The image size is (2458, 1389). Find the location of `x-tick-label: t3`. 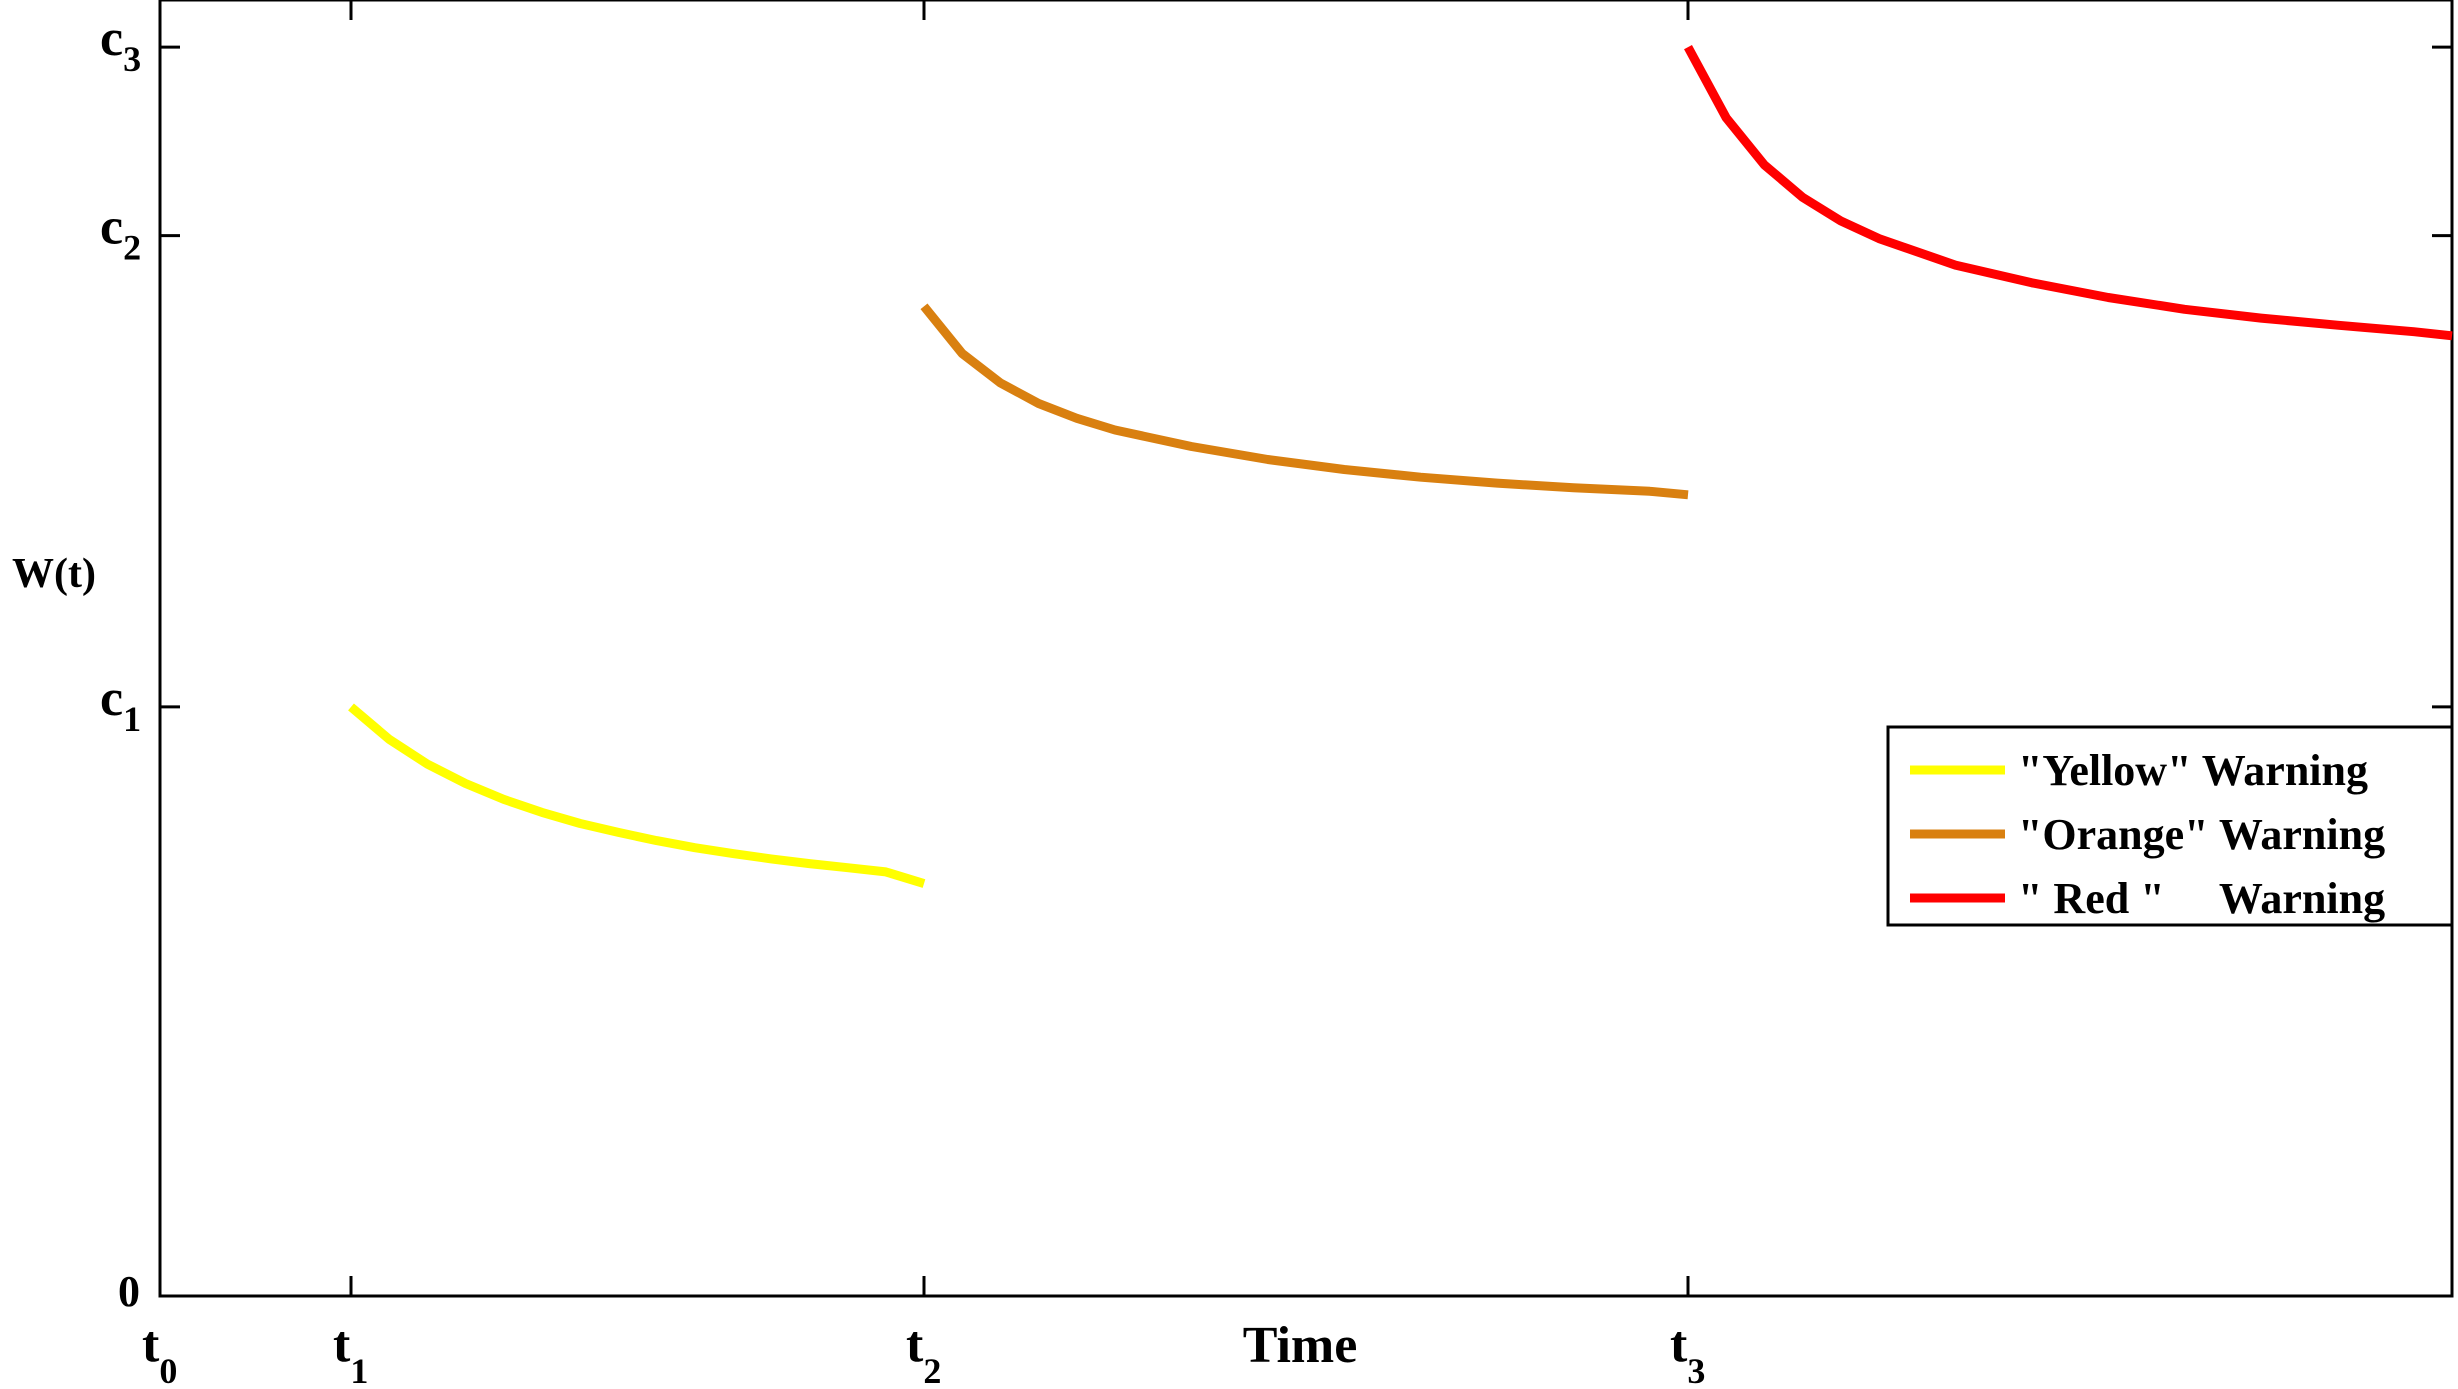

x-tick-label: t3 is located at coordinates (1687, 1352).